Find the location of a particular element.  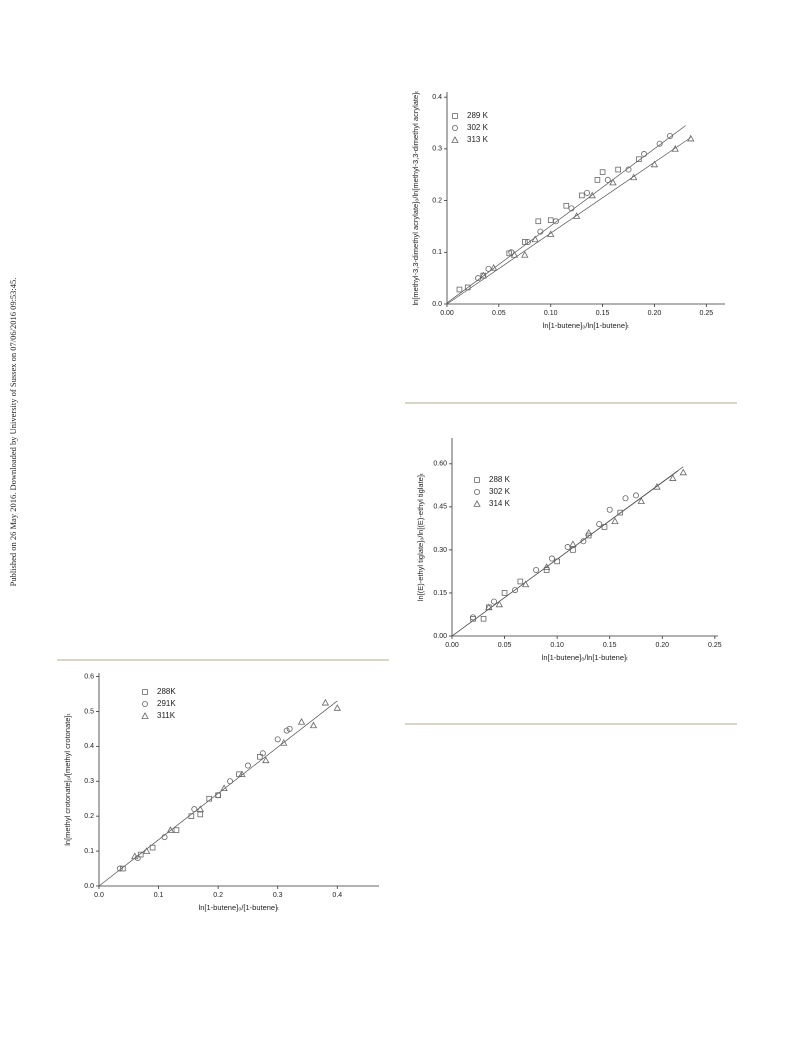

x-tick-label: 0.10 is located at coordinates (551, 313).